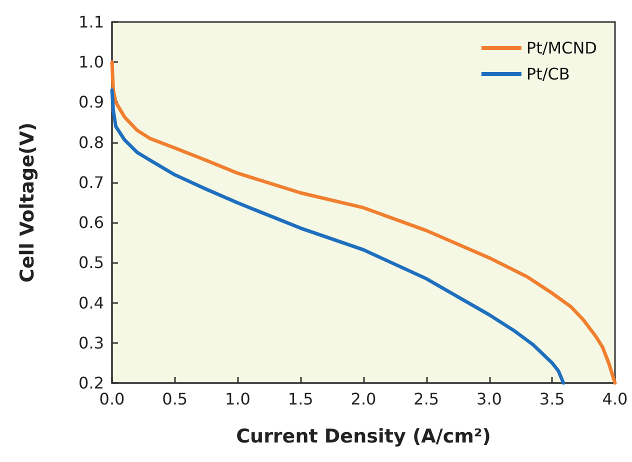 Image resolution: width=632 pixels, height=462 pixels. Describe the element at coordinates (615, 399) in the screenshot. I see `x-tick-label: 4.0` at that location.